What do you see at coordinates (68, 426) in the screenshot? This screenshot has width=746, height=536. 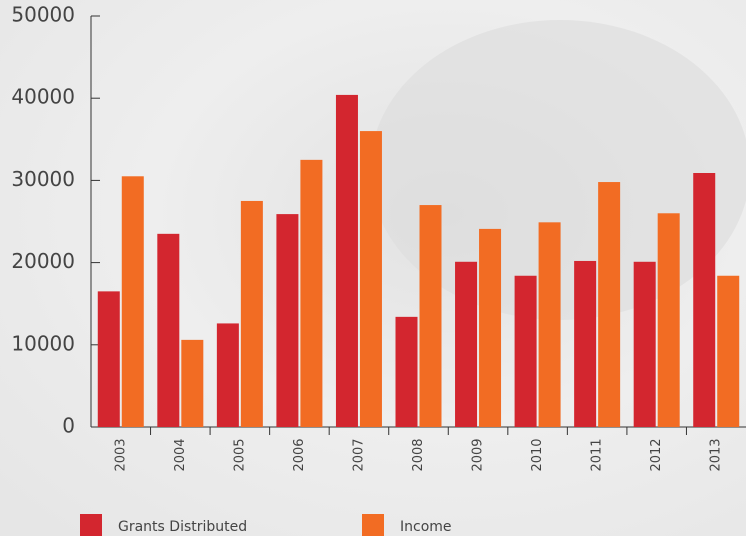 I see `y-tick-label: 0` at bounding box center [68, 426].